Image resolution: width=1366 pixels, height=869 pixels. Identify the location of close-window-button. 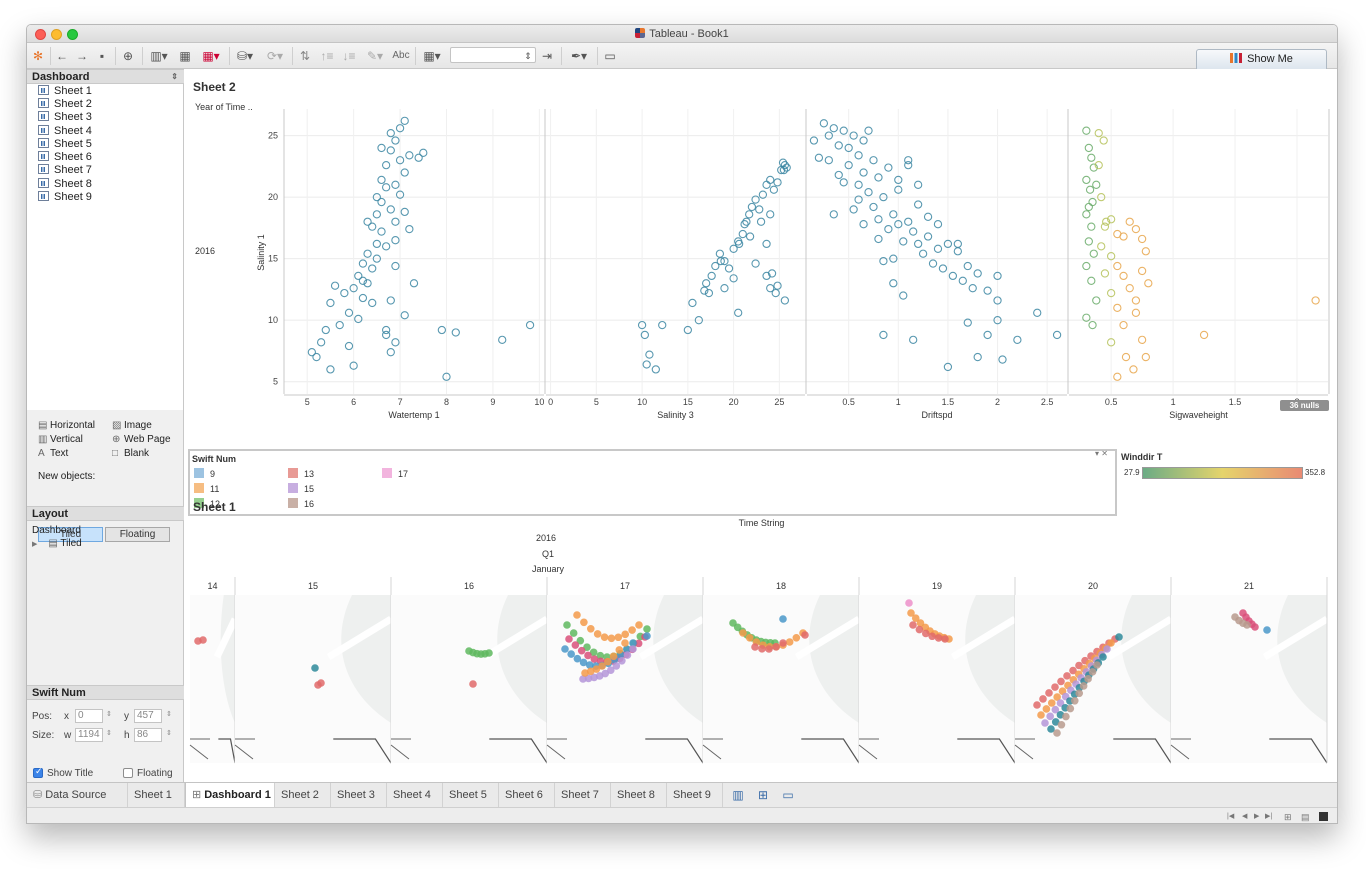
(40, 34).